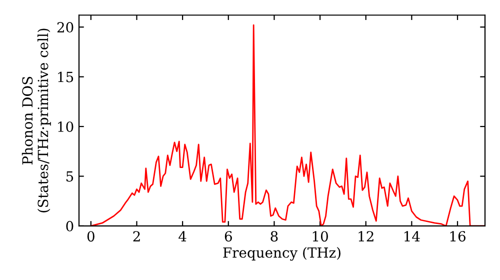 The height and width of the screenshot is (280, 500). What do you see at coordinates (458, 236) in the screenshot?
I see `x-tick-label: 16` at bounding box center [458, 236].